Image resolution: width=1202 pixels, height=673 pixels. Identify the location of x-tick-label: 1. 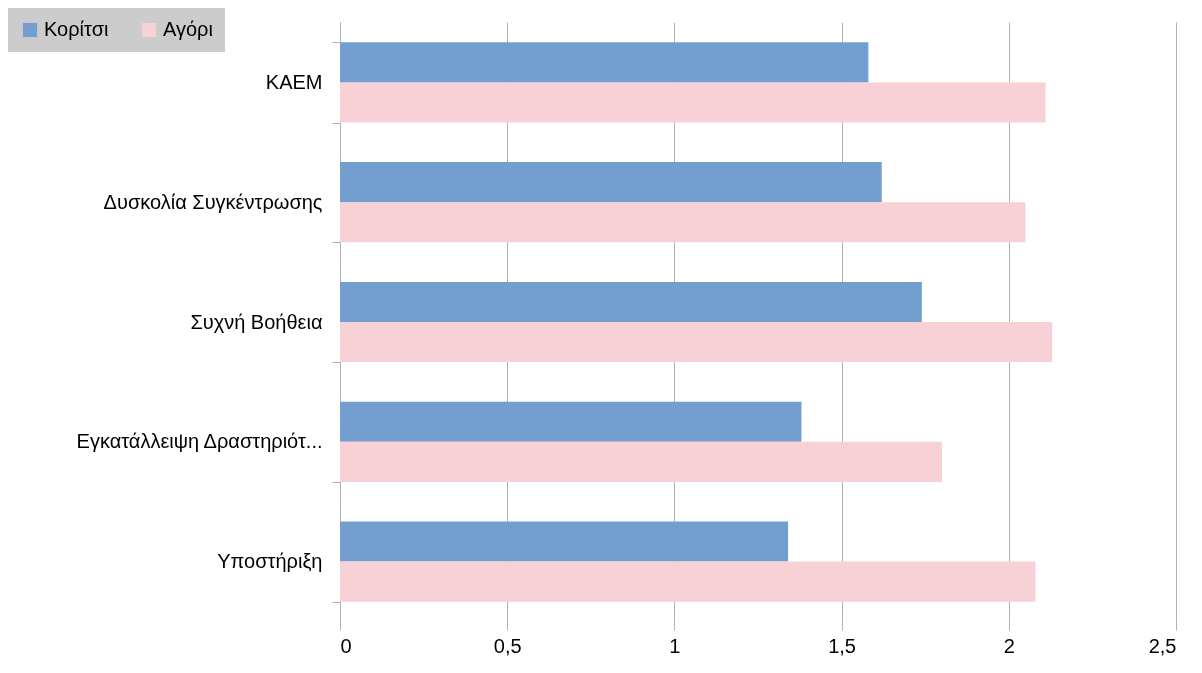
(675, 645).